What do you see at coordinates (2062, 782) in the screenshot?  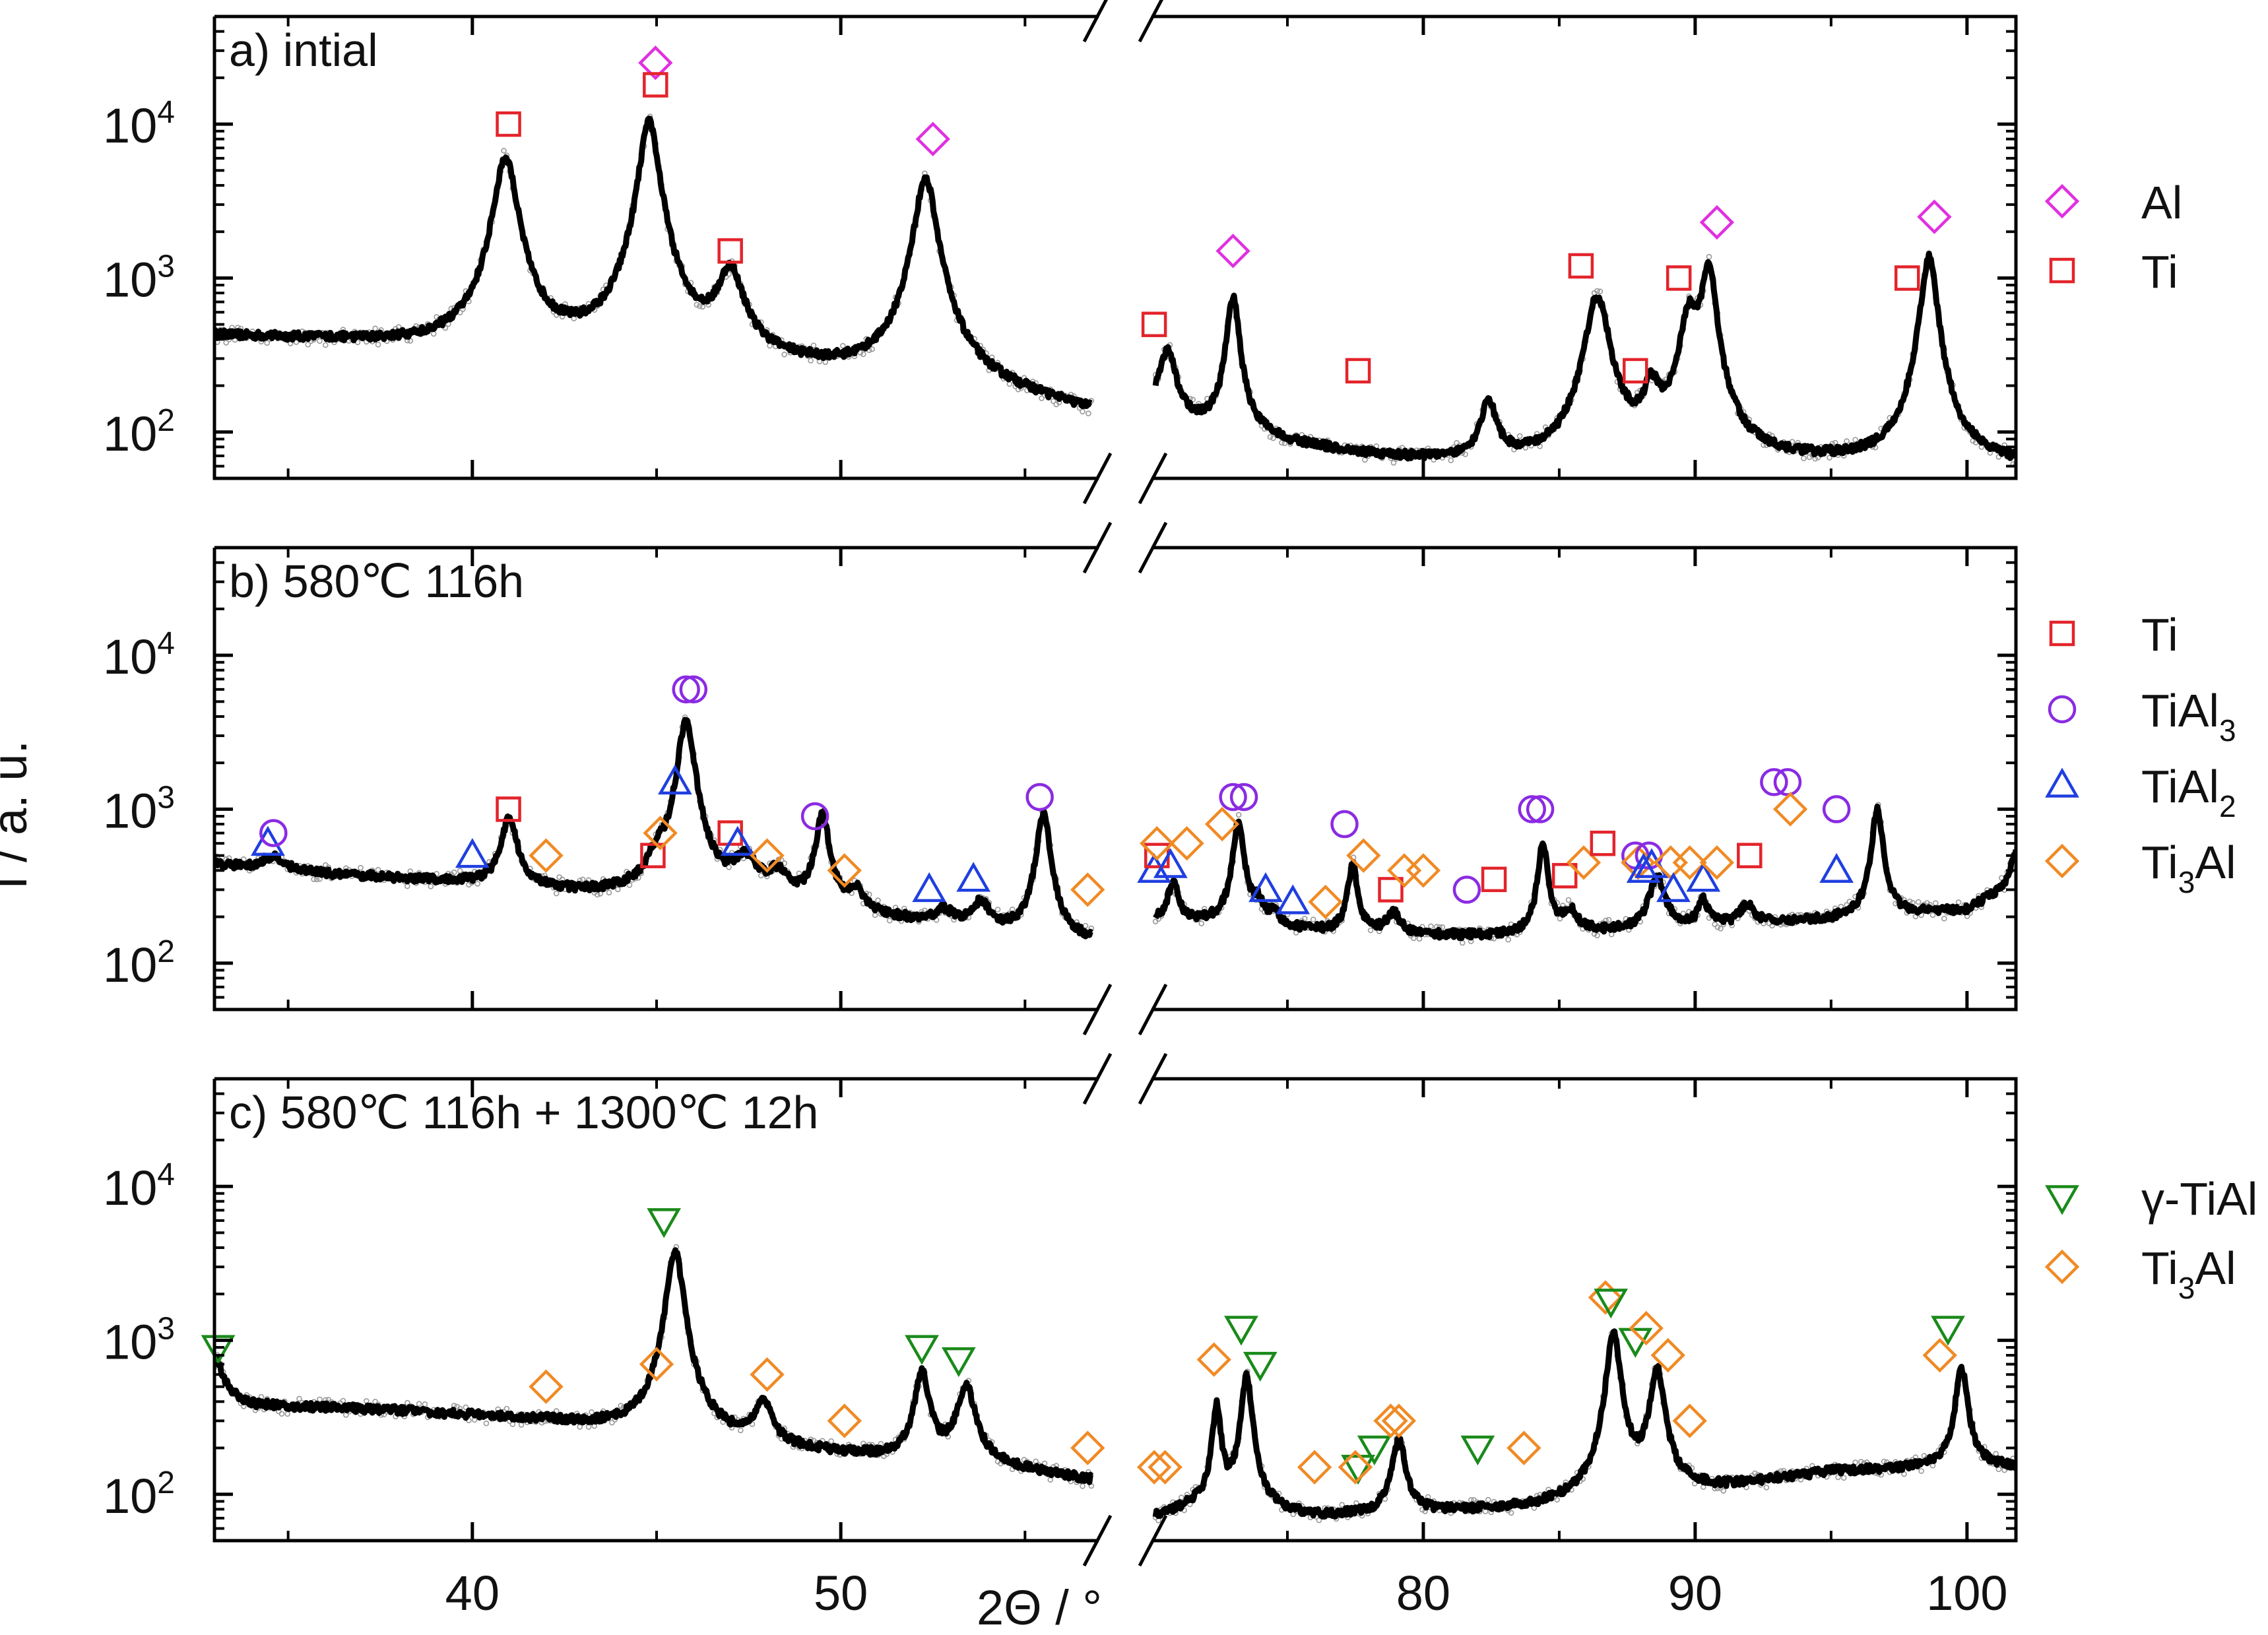 I see `legend-symbol-tial2` at bounding box center [2062, 782].